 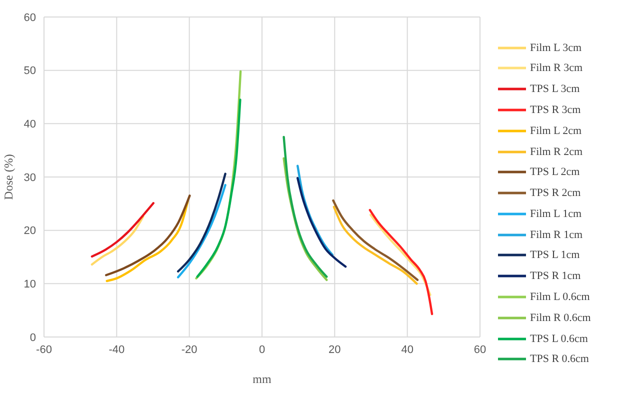 What do you see at coordinates (116, 350) in the screenshot?
I see `x-tick-label: -40` at bounding box center [116, 350].